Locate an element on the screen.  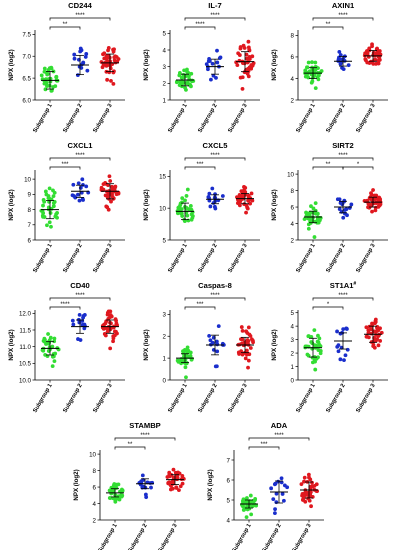
significance-label: ** is located at coordinates (328, 25).